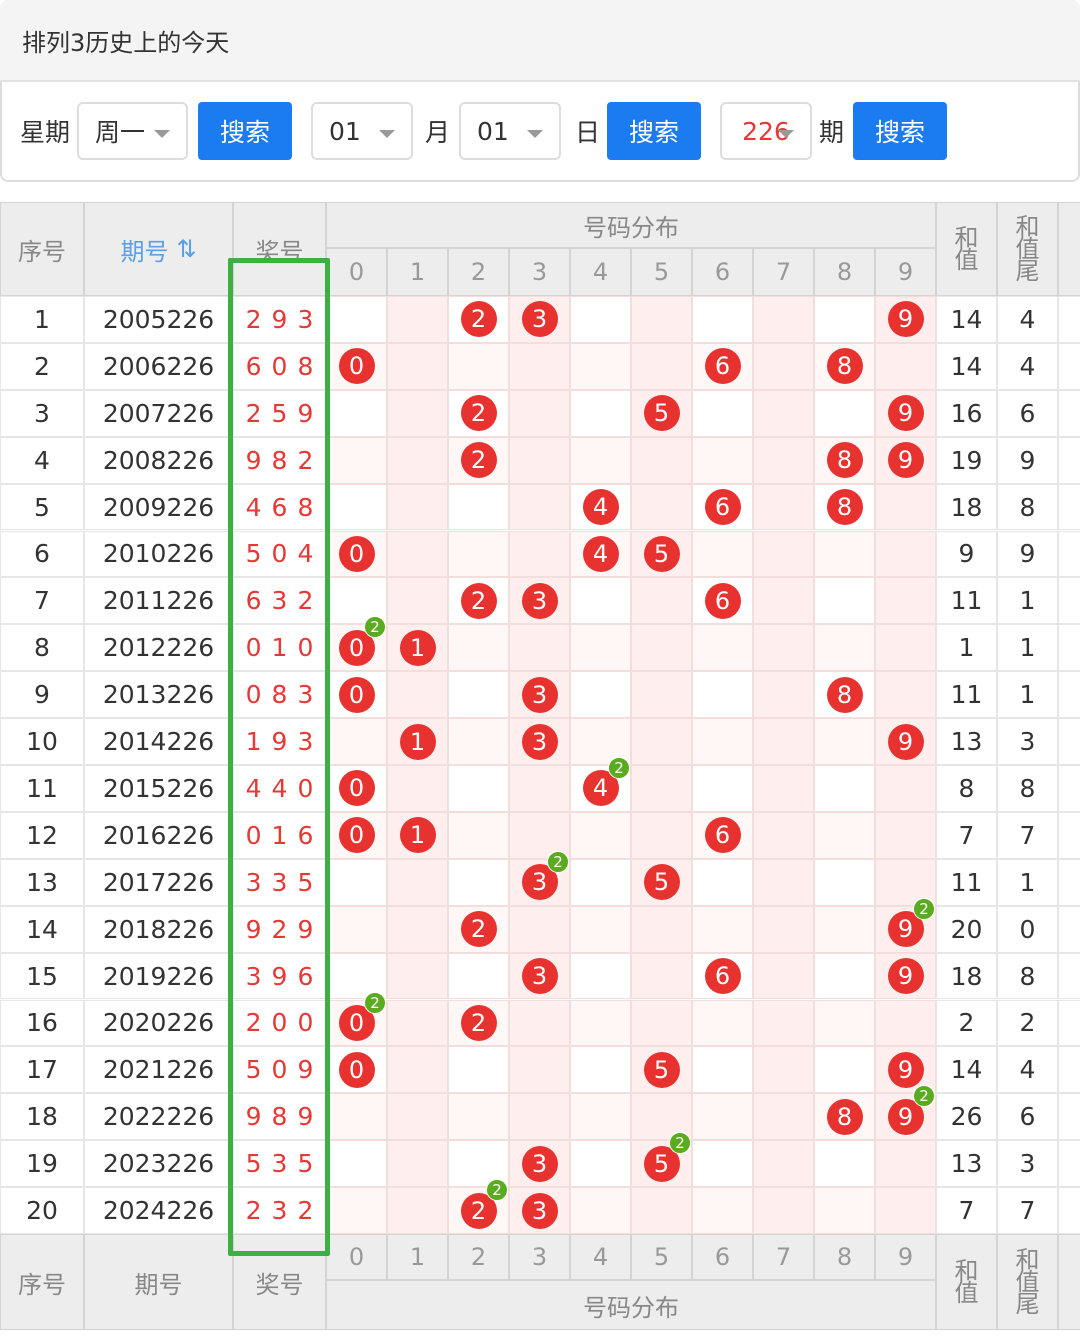 The height and width of the screenshot is (1338, 1080). I want to click on digit-header: 3, so click(539, 1257).